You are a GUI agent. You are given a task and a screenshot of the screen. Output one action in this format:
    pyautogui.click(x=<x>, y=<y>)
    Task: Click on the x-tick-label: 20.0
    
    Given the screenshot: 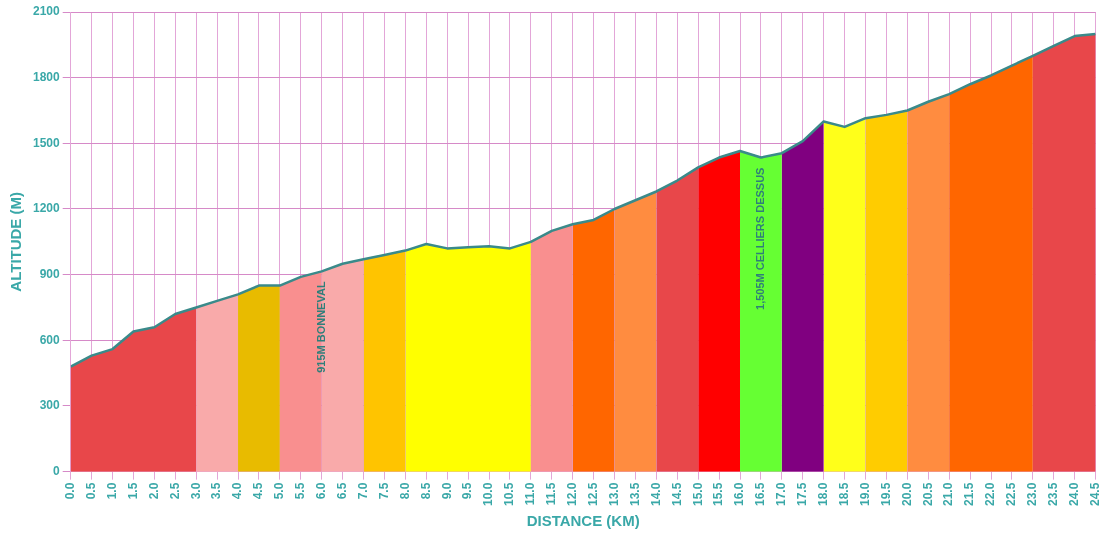 What is the action you would take?
    pyautogui.click(x=906, y=494)
    